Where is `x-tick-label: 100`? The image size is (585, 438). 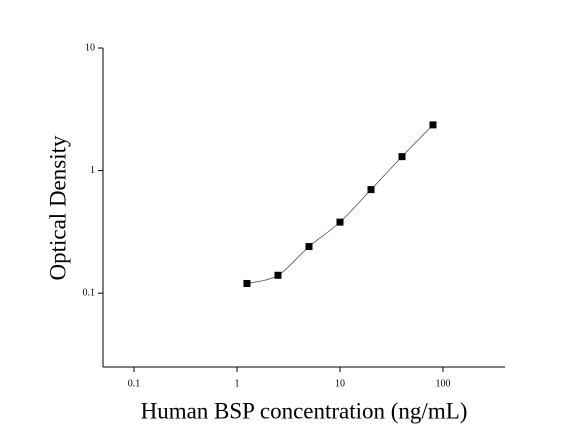 x-tick-label: 100 is located at coordinates (442, 383).